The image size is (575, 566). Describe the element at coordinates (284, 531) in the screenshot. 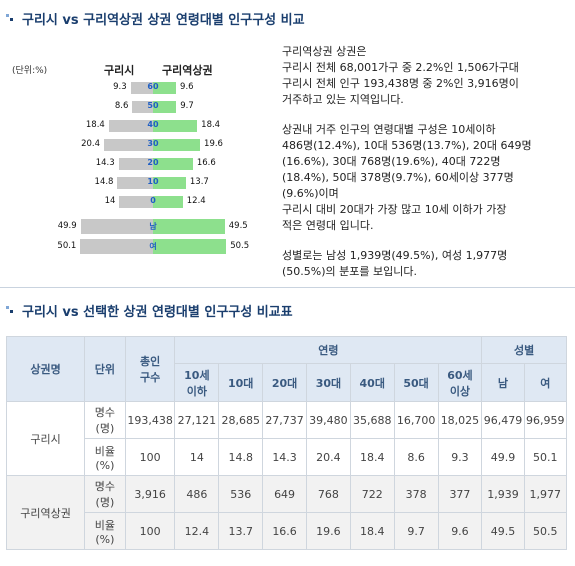

I see `ratio-cell: 16.6` at that location.